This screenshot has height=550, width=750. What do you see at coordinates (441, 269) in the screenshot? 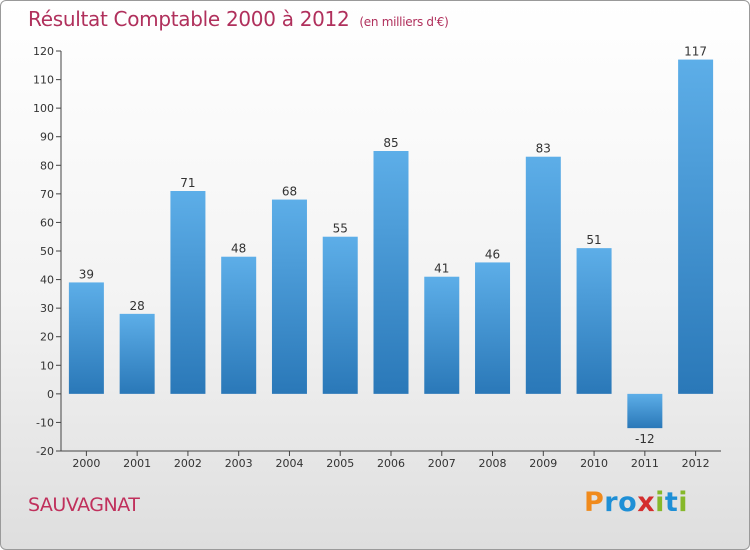
I see `data-label-2007: 41` at bounding box center [441, 269].